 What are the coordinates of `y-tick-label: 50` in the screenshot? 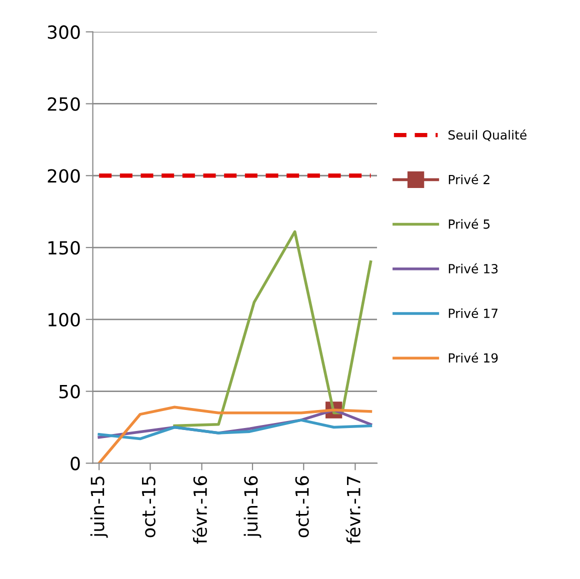 It's located at (69, 391).